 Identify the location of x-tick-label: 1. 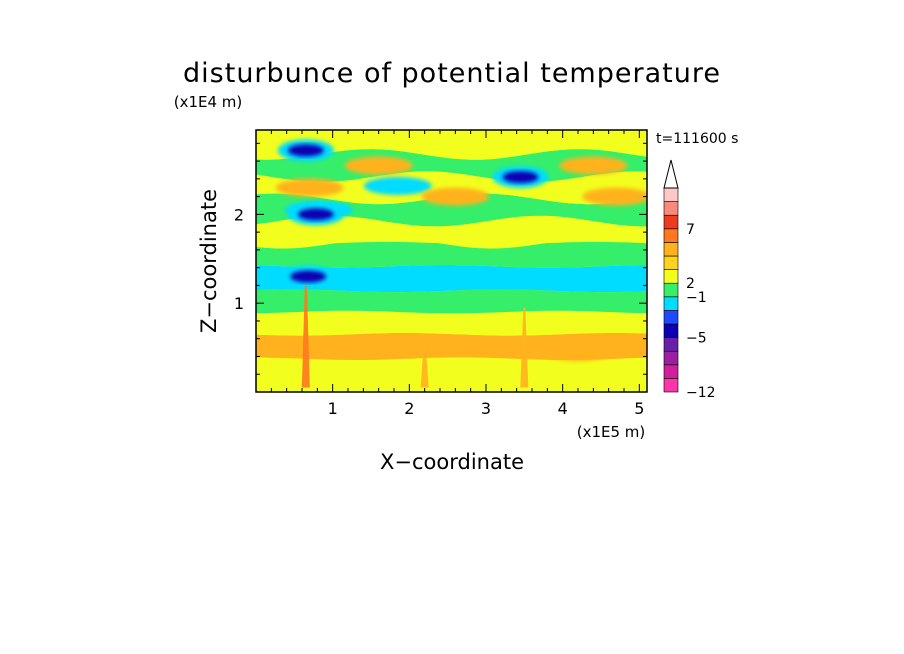
(333, 408).